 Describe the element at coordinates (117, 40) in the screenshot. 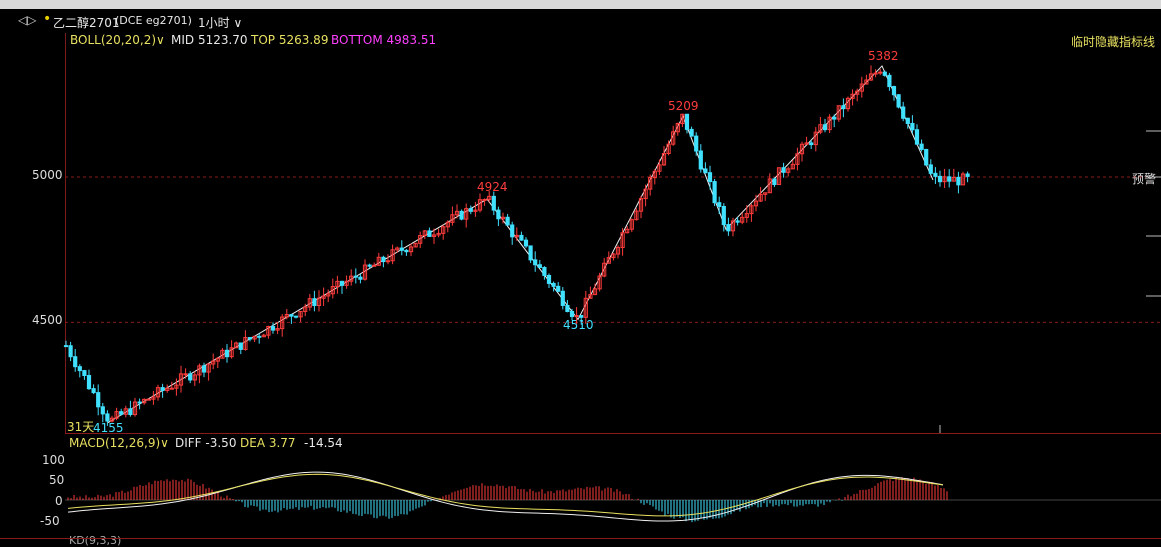

I see `boll-label: BOLL(20,20,2)∨` at that location.